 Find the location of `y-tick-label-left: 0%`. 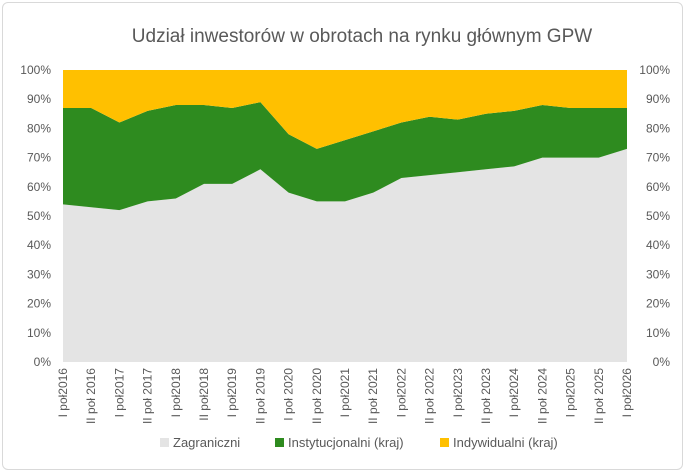

y-tick-label-left: 0% is located at coordinates (43, 362).